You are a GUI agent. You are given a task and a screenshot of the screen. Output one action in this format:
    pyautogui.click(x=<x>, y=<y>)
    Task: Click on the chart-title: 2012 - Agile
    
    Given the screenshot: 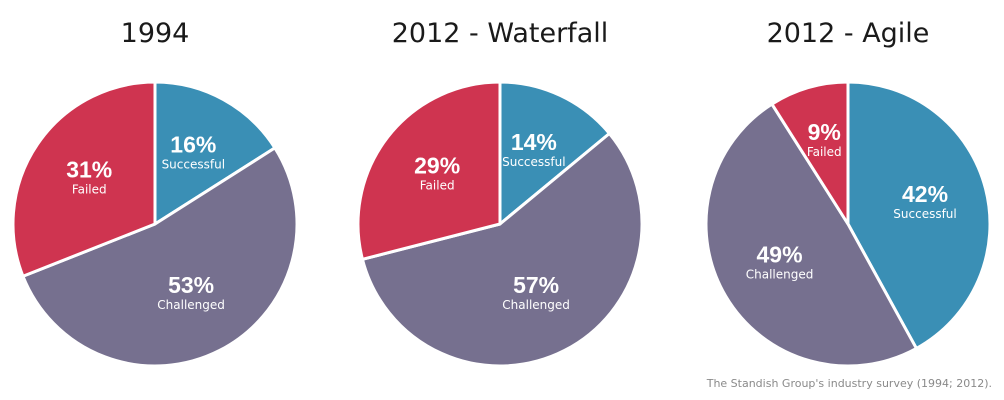 What is the action you would take?
    pyautogui.click(x=848, y=33)
    